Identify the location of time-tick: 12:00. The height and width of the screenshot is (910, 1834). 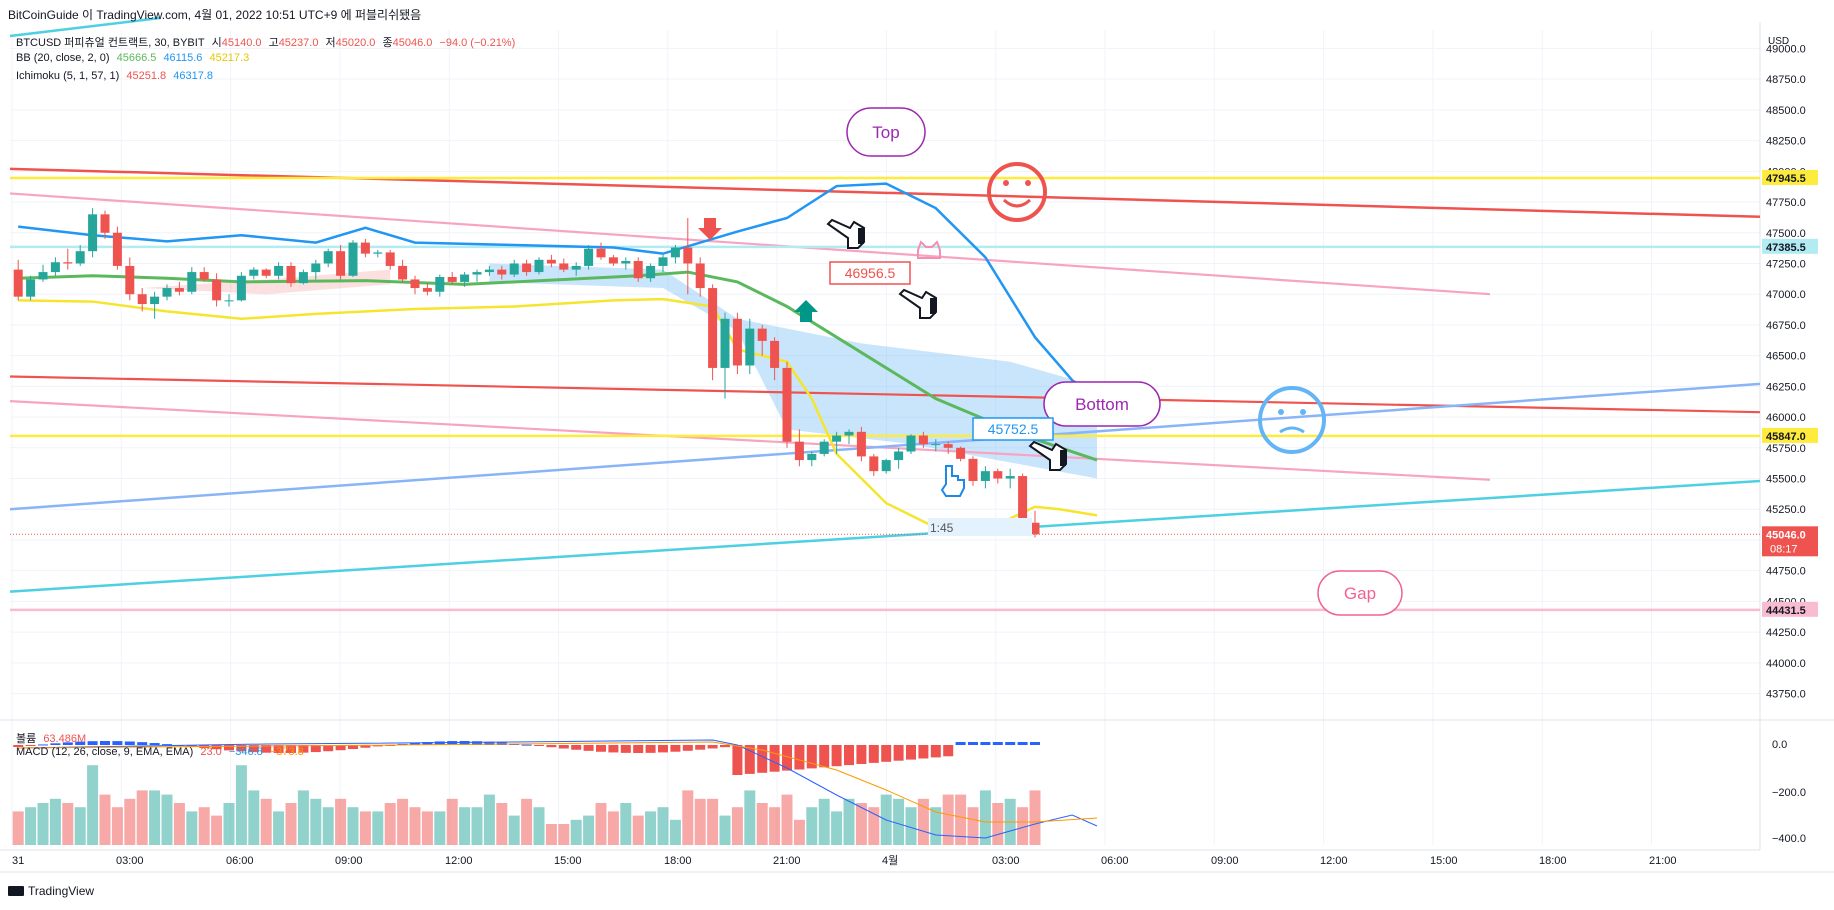
(1334, 861).